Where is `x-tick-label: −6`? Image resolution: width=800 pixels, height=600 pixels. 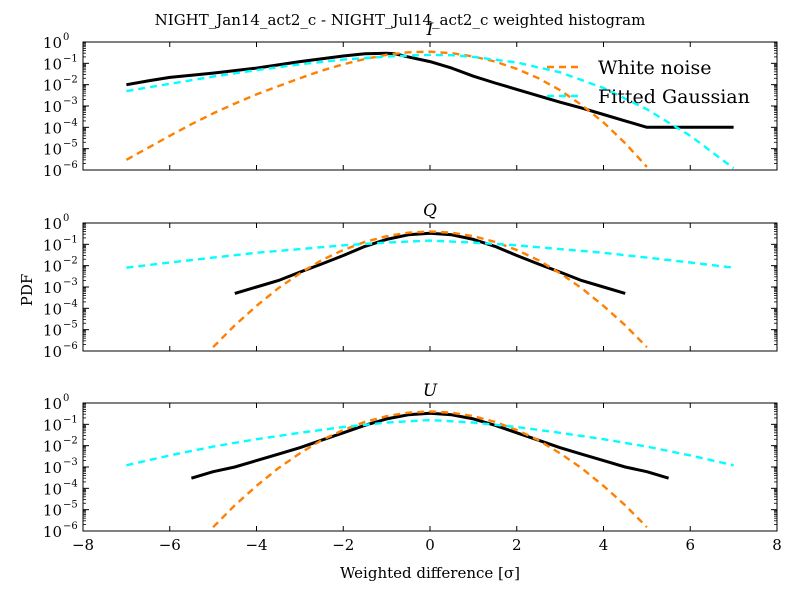
x-tick-label: −6 is located at coordinates (170, 545).